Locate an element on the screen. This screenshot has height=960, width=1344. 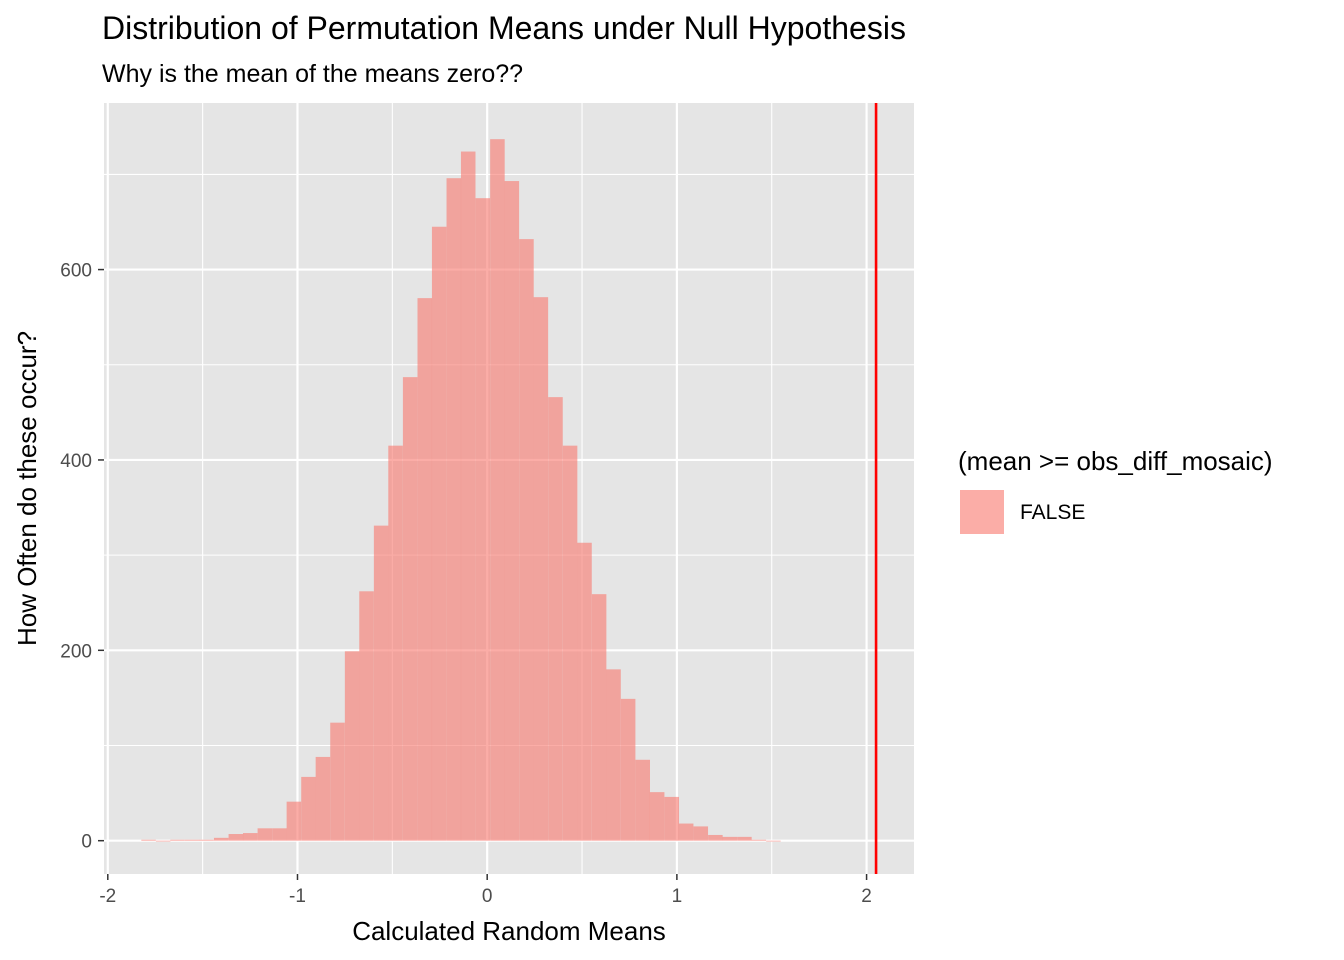
legend-label-false: FALSE is located at coordinates (1052, 512).